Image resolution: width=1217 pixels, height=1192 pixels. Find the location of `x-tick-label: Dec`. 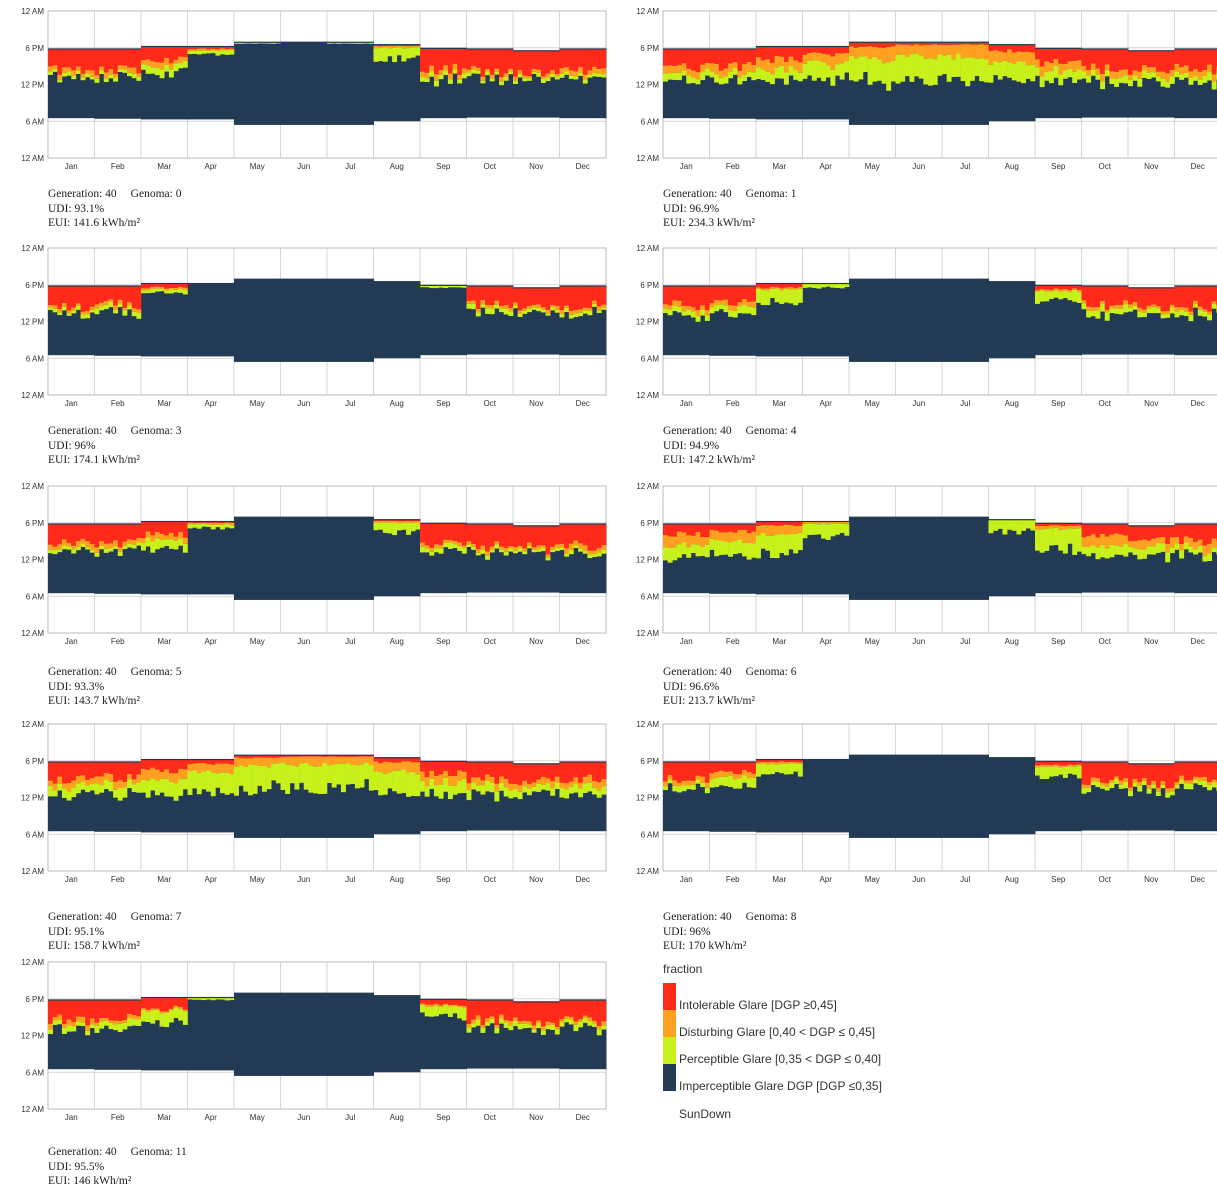

x-tick-label: Dec is located at coordinates (1198, 403).